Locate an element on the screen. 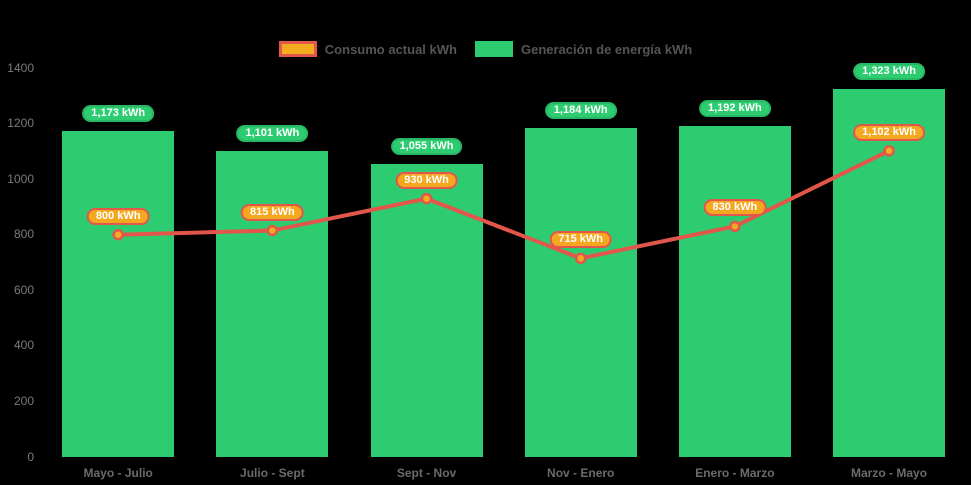 The width and height of the screenshot is (971, 485). y-axis-tick-label: 1000 is located at coordinates (20, 178).